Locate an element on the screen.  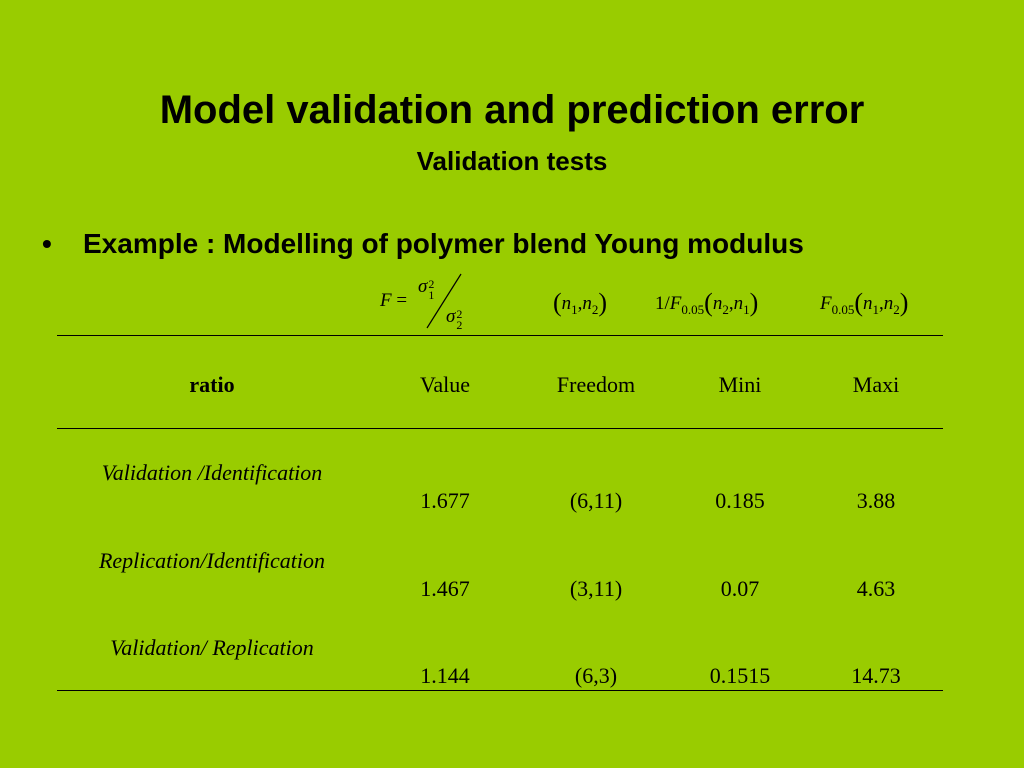
header-cell: Freedom is located at coordinates (596, 384).